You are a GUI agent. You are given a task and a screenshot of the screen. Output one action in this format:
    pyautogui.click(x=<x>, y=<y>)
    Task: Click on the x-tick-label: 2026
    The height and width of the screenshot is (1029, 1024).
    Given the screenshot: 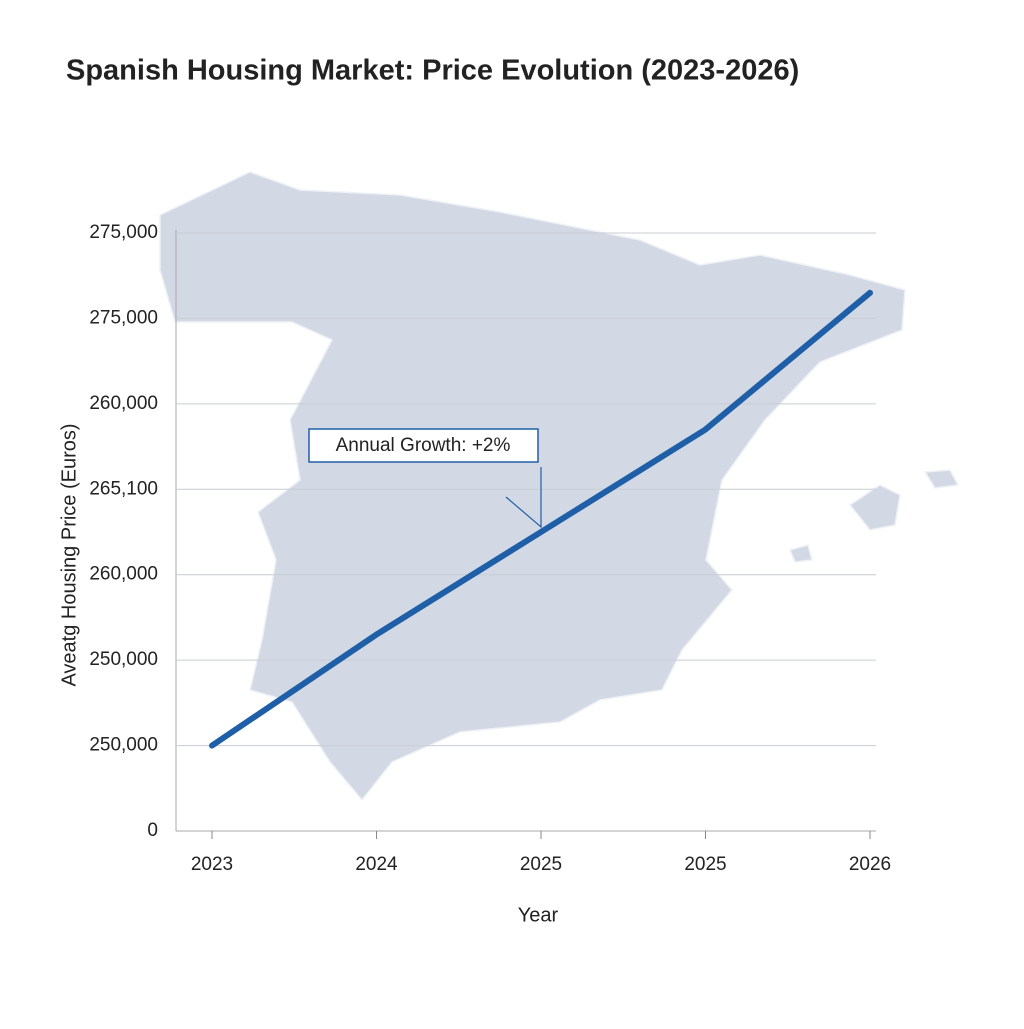 What is the action you would take?
    pyautogui.click(x=870, y=864)
    